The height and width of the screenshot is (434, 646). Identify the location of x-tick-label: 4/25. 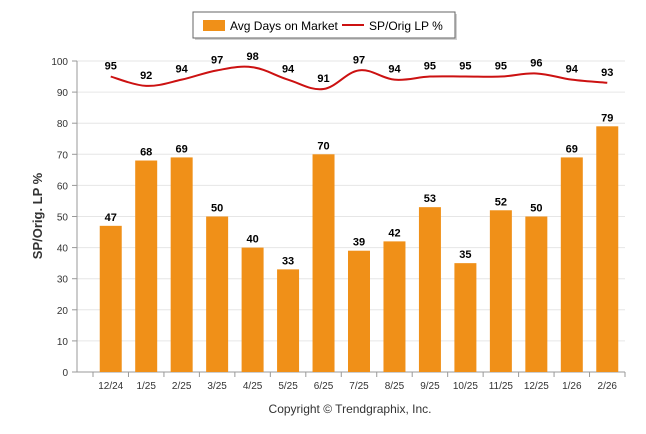
(253, 386).